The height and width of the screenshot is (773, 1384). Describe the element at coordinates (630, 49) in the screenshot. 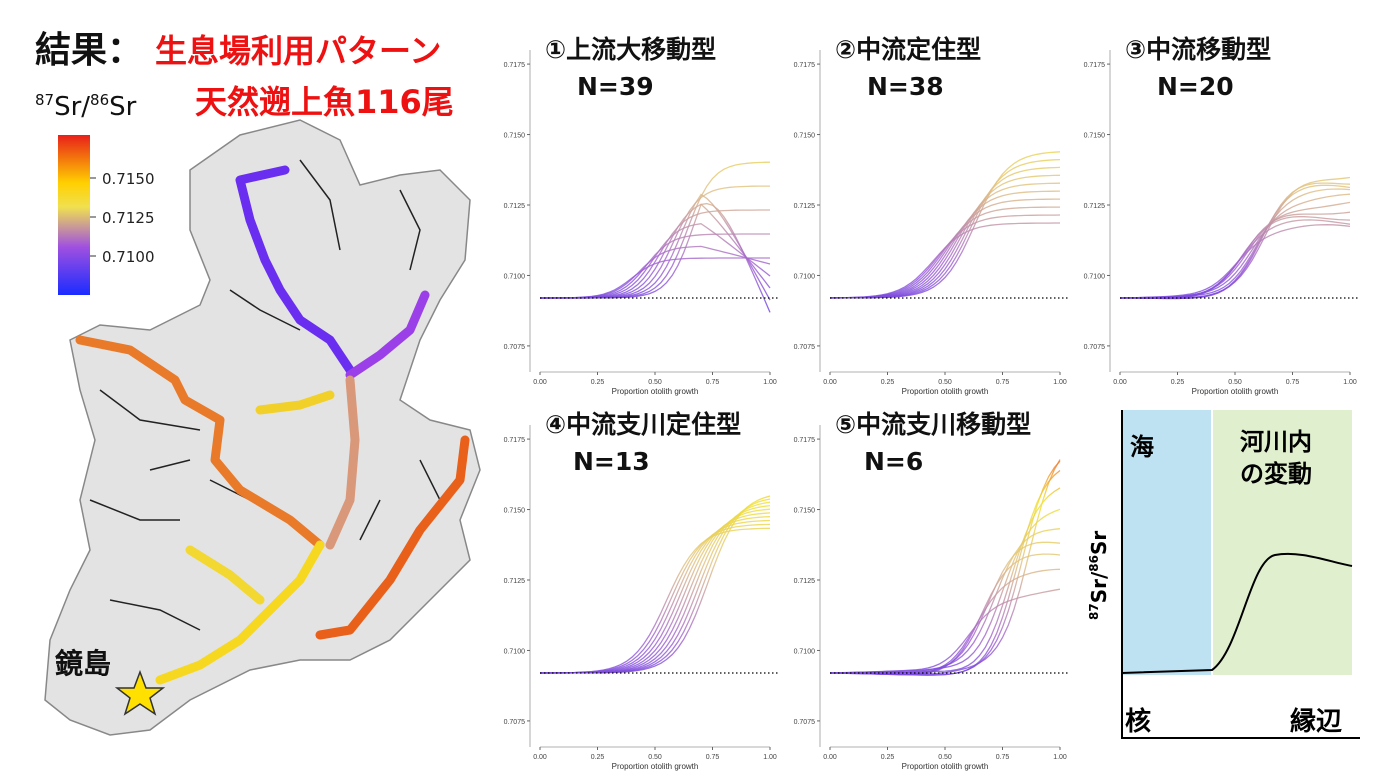

I see `panel-title: ①上流大移動型` at that location.